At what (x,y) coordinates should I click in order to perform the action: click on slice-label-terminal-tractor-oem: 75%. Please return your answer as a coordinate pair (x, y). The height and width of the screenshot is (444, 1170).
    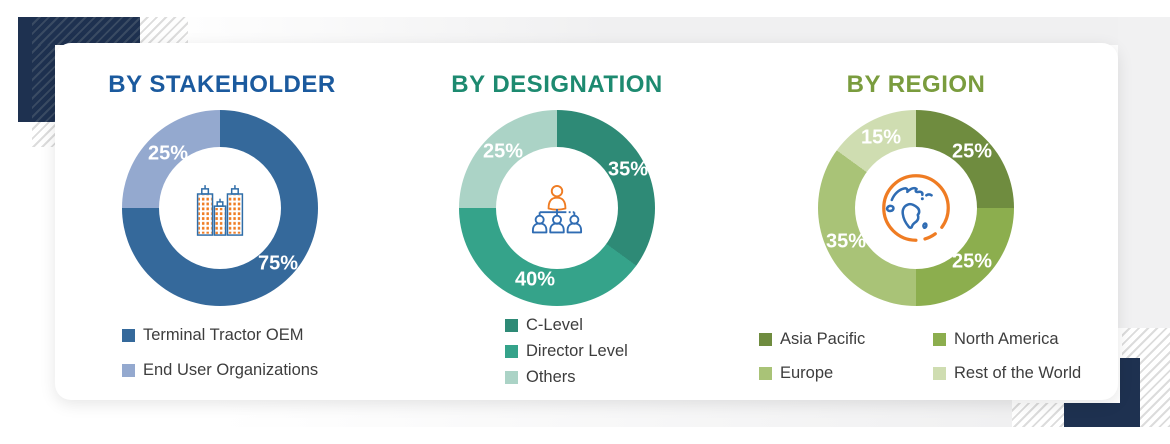
    Looking at the image, I should click on (278, 263).